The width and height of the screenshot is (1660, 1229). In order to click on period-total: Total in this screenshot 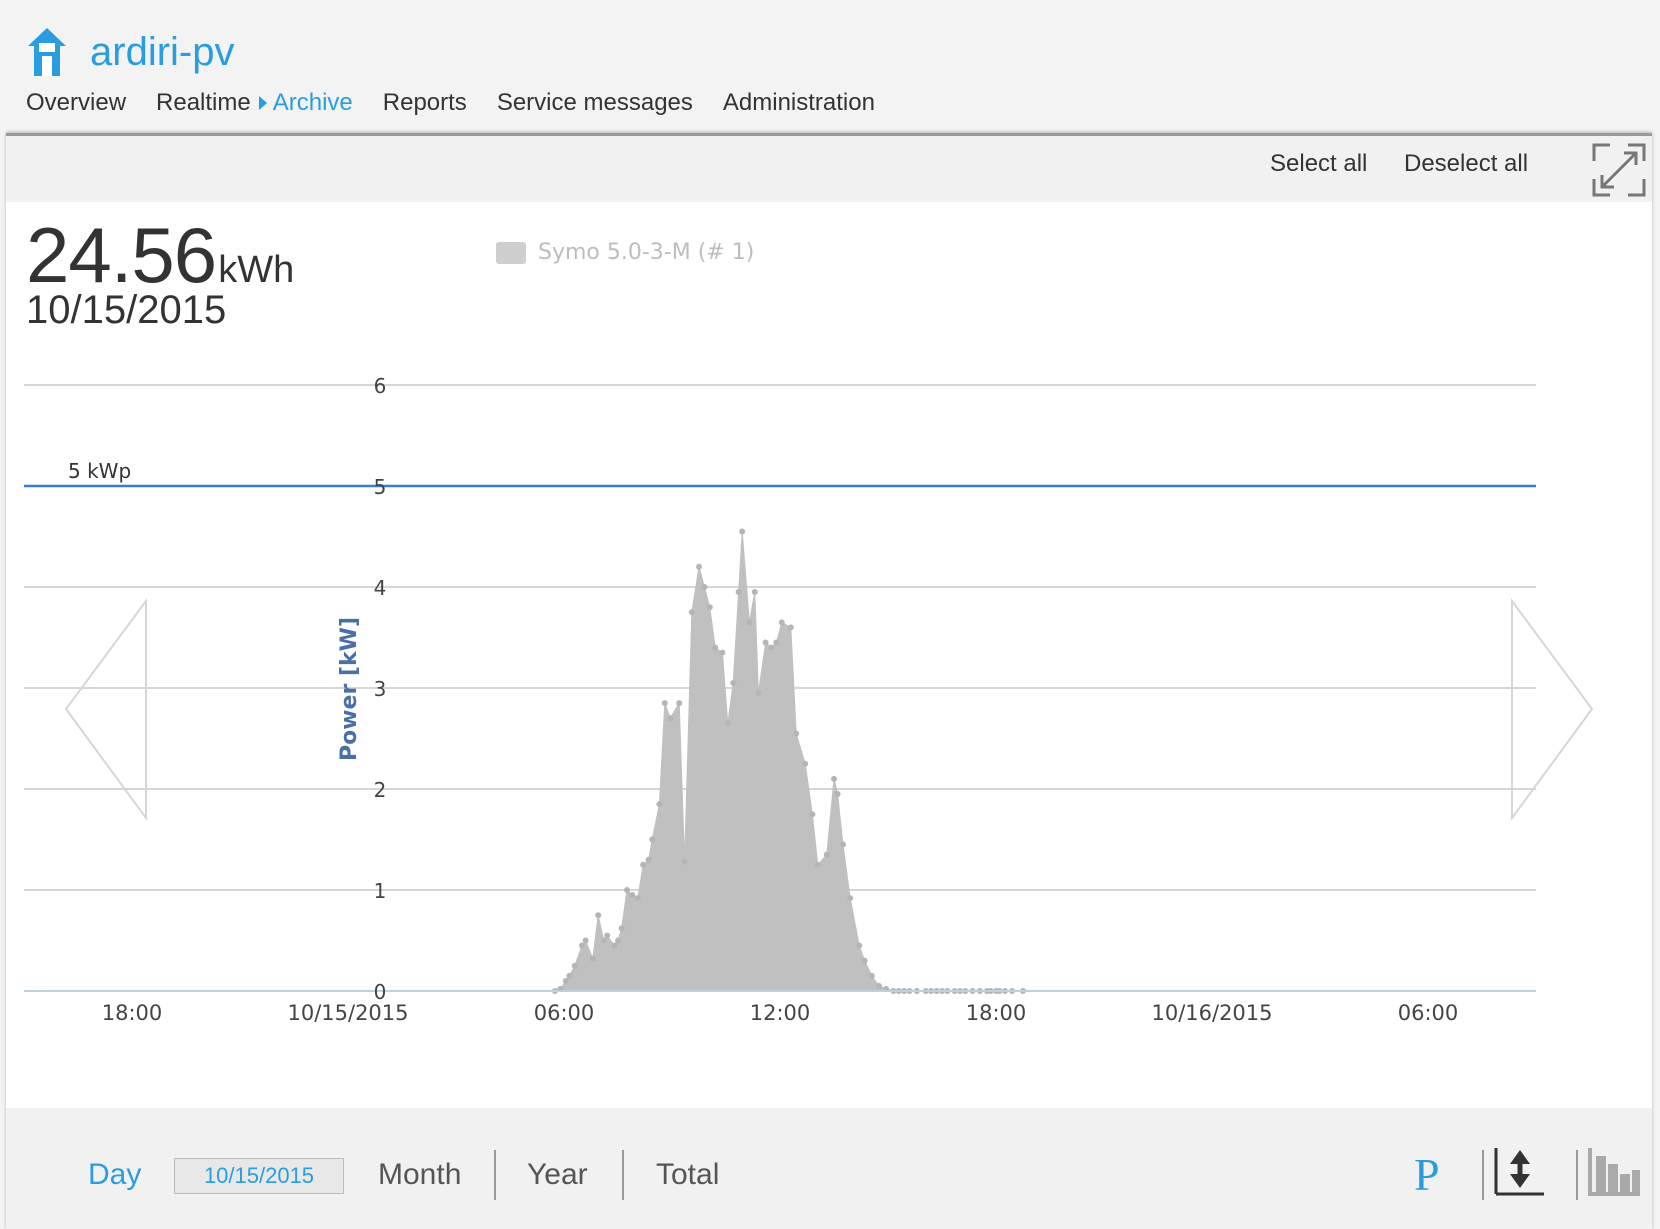, I will do `click(688, 1174)`.